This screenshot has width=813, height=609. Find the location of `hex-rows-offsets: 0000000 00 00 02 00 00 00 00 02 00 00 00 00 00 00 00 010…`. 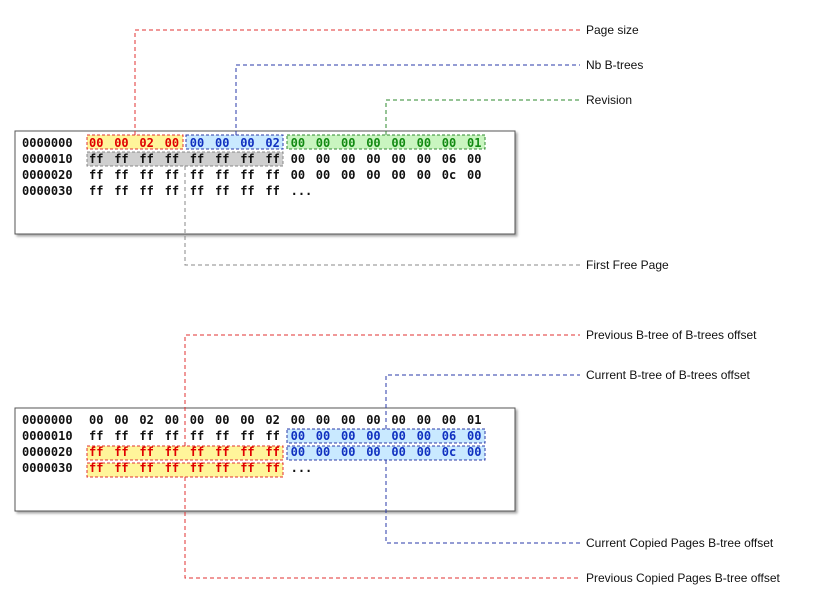

hex-rows-offsets: 0000000 00 00 02 00 00 00 00 02 00 00 00 00 00 00 00 010… is located at coordinates (251, 444).